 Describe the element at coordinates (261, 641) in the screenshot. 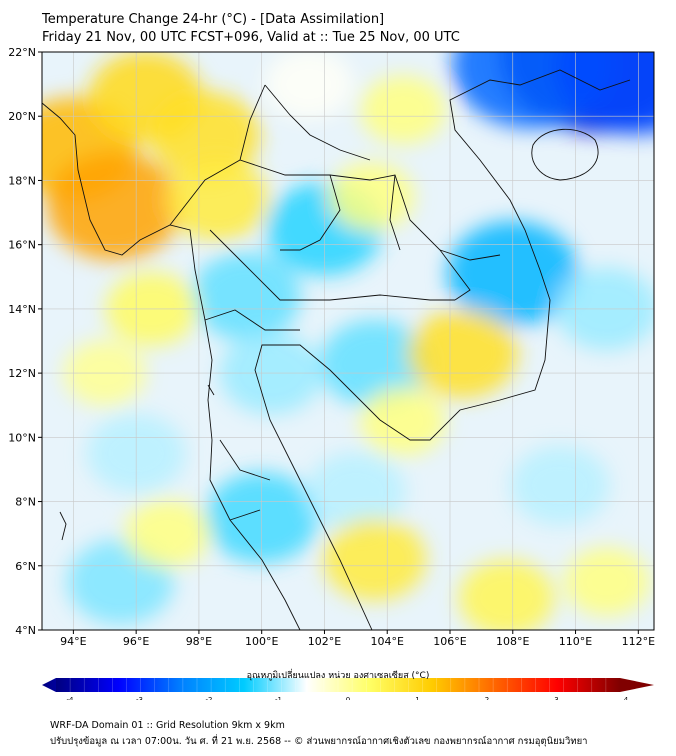

I see `lon-tick-label: 100°E` at that location.